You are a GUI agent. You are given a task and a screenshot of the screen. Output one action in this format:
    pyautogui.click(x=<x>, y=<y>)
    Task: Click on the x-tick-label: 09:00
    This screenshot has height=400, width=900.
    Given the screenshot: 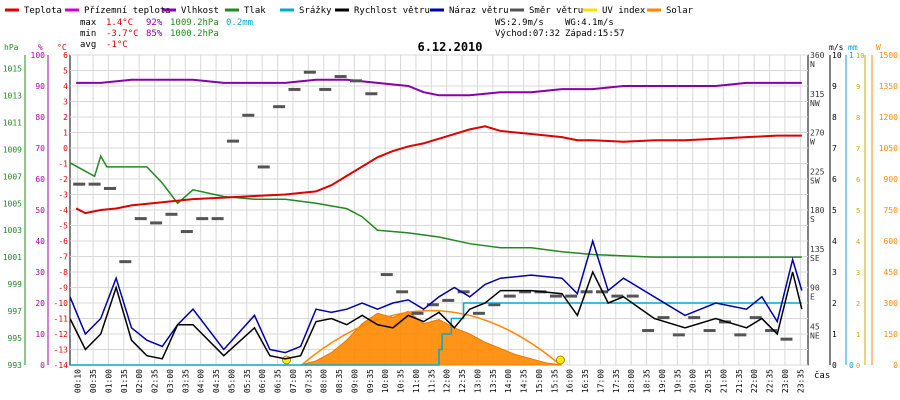 What is the action you would take?
    pyautogui.click(x=354, y=381)
    